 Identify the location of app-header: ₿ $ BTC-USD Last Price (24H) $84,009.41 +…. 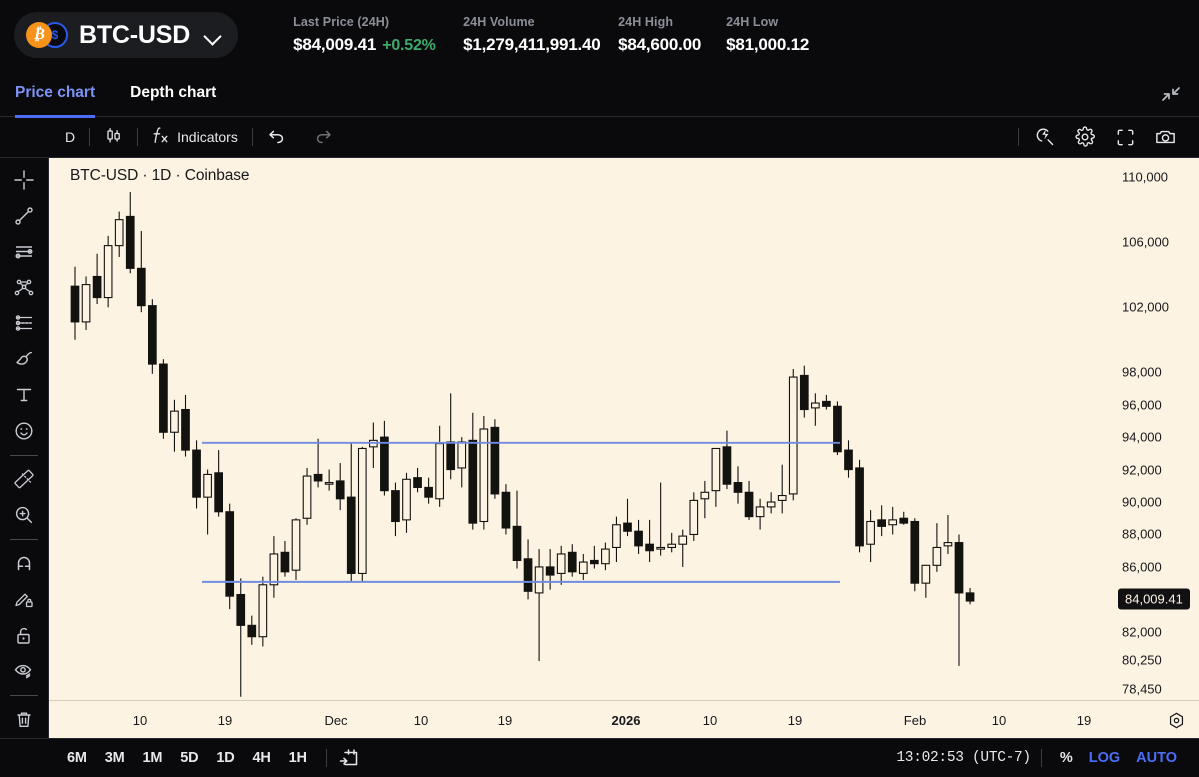
(599, 35).